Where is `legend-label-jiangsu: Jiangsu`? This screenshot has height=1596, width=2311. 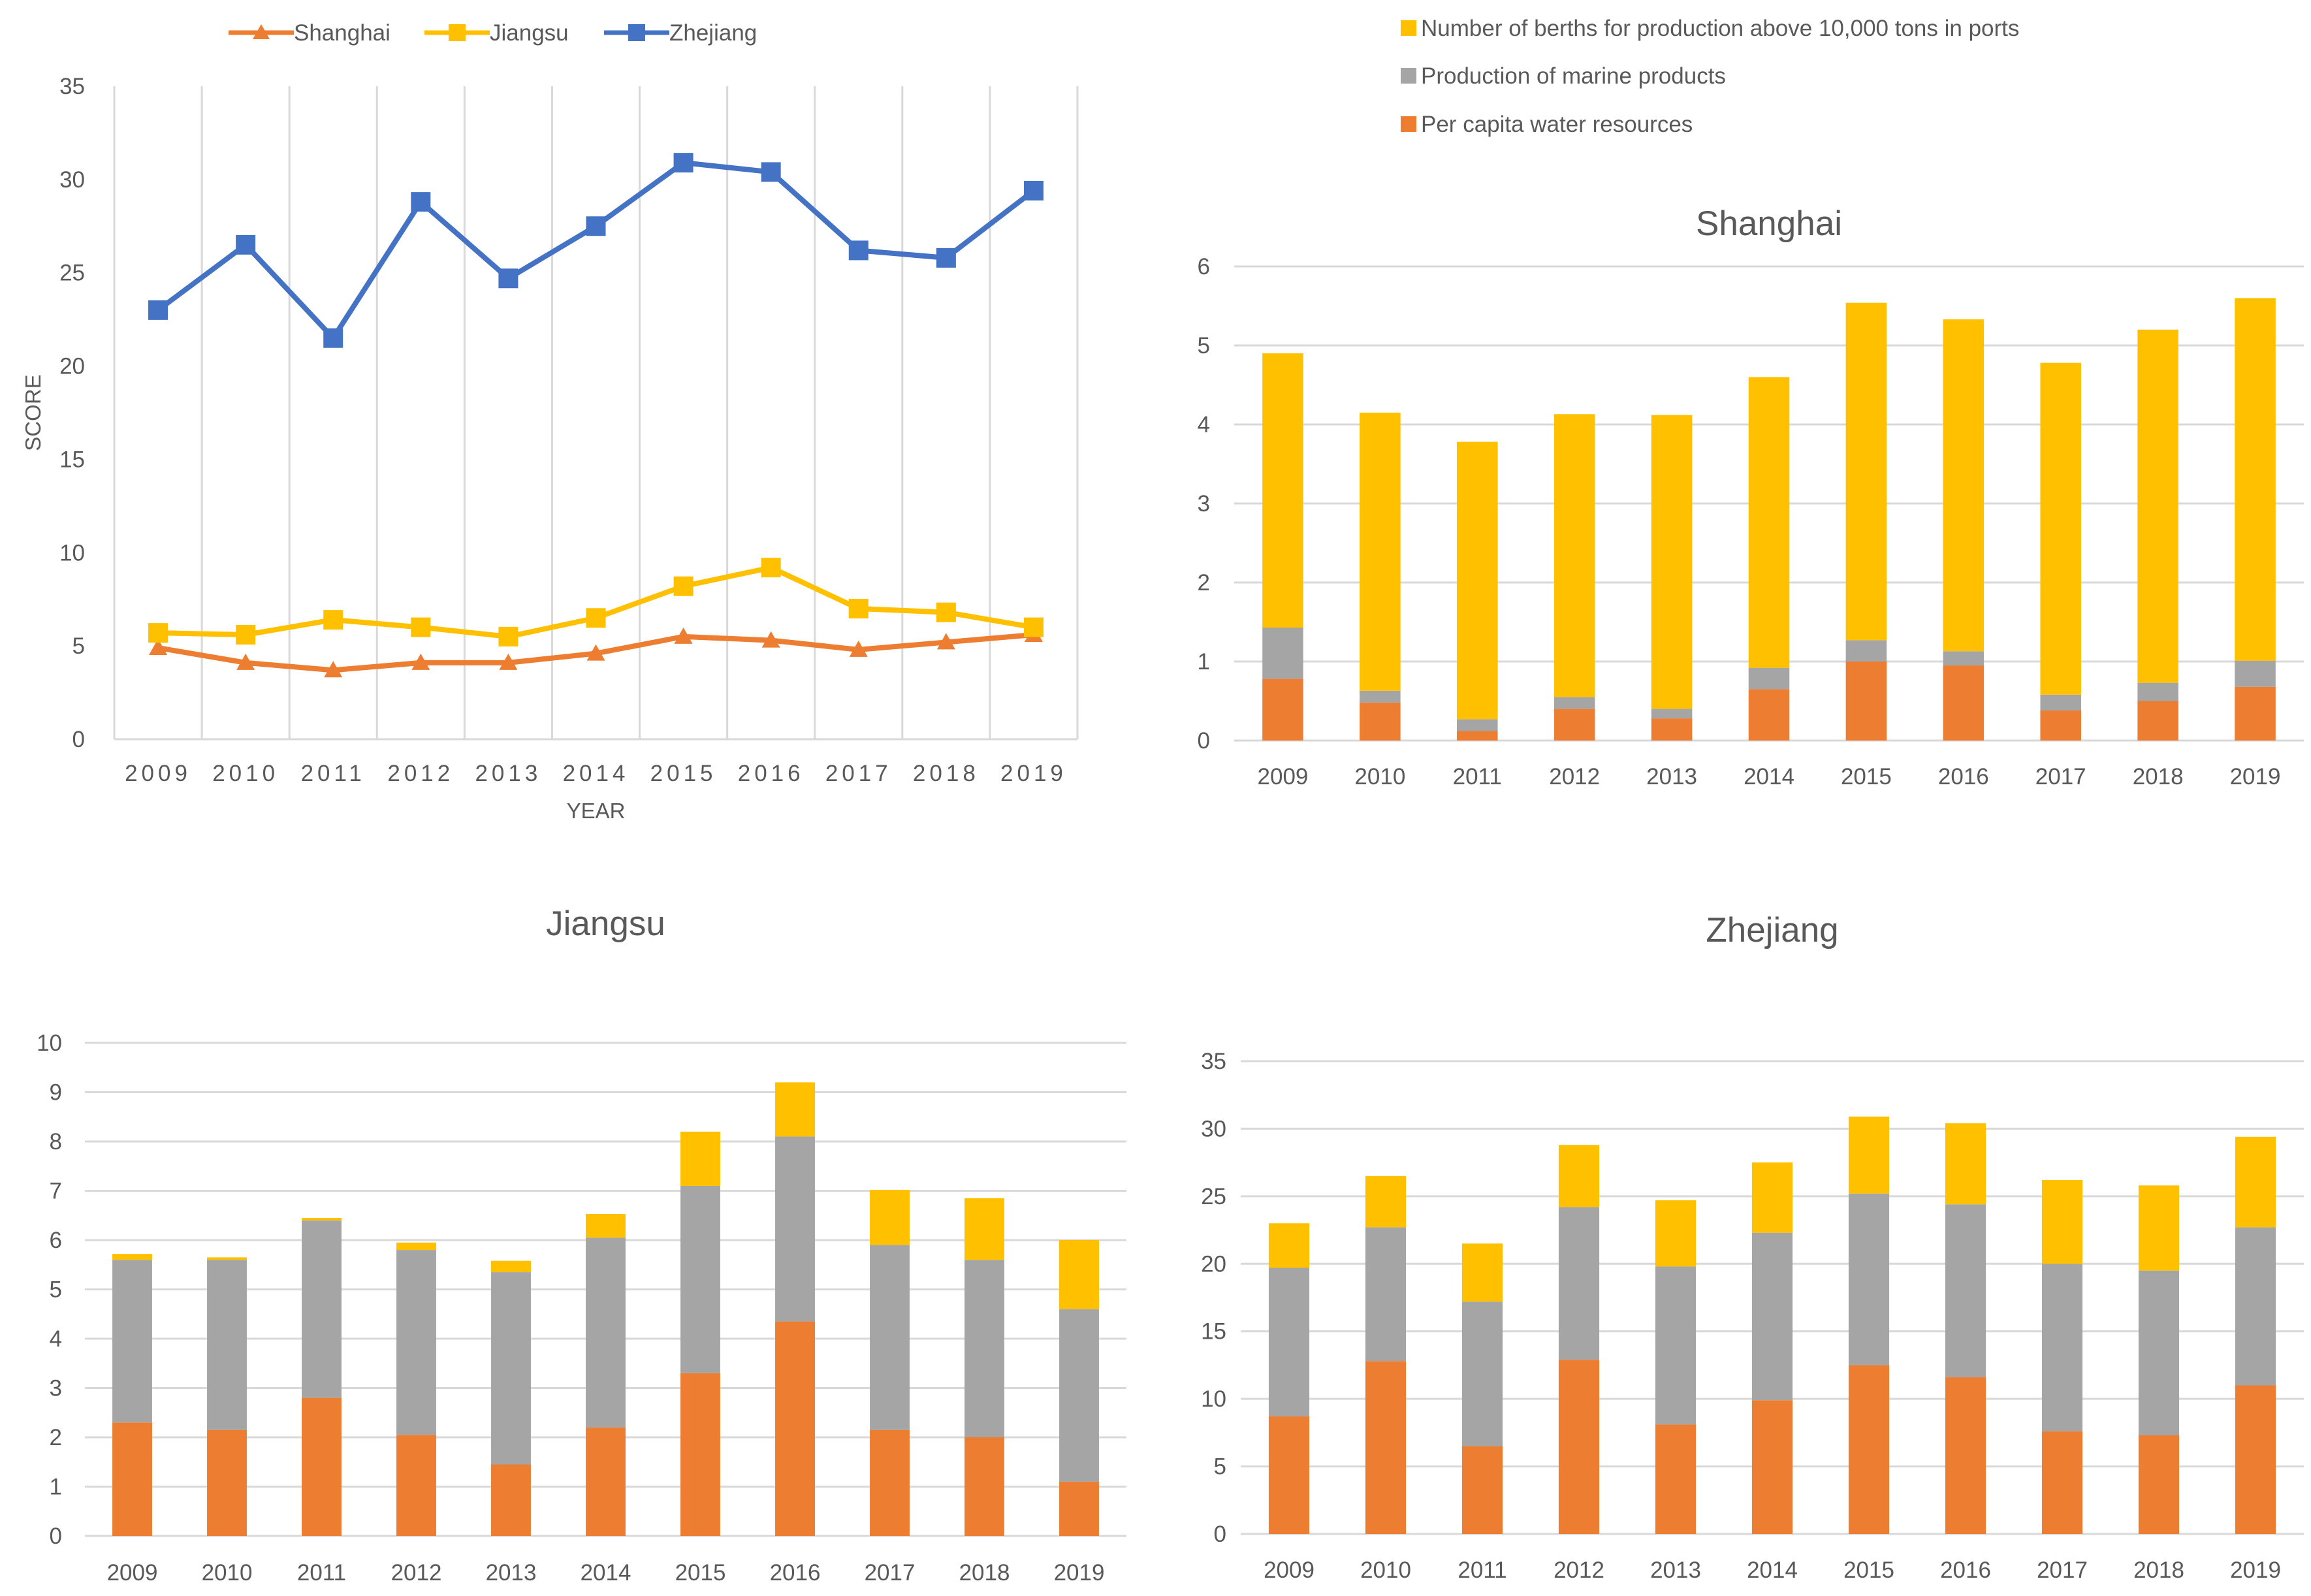 legend-label-jiangsu: Jiangsu is located at coordinates (530, 33).